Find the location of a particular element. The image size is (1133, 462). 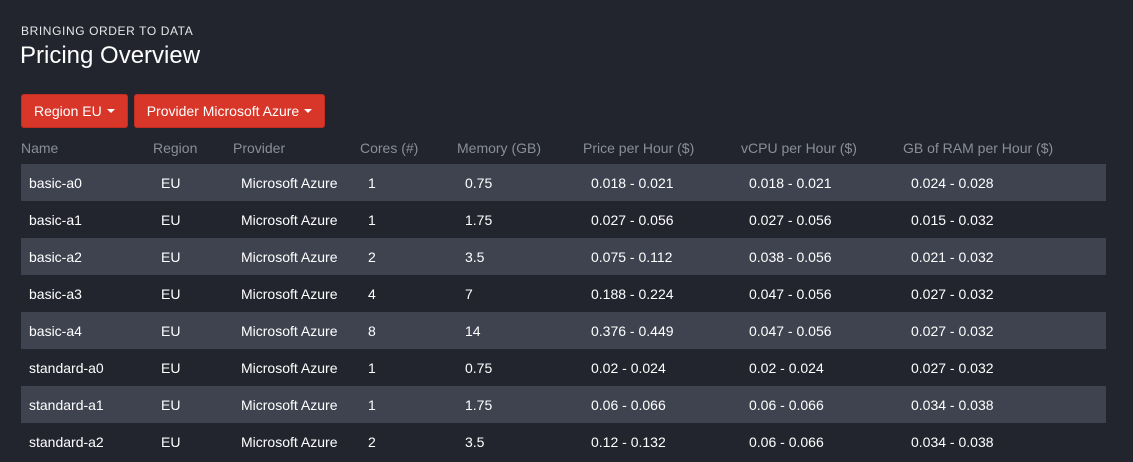

cell-vcpu-per-hour: 0.02 - 0.024 is located at coordinates (786, 367).